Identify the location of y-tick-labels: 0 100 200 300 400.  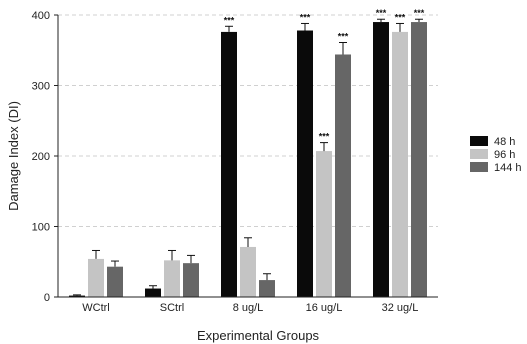
(41, 157).